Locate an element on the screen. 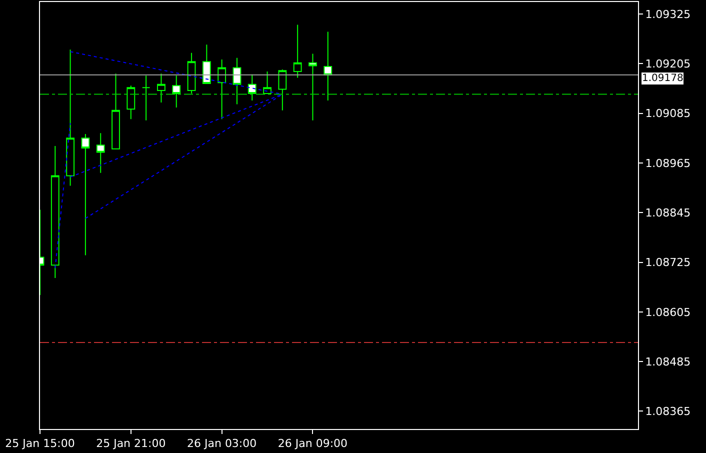  ref-line-label: 1.09178 is located at coordinates (663, 78).